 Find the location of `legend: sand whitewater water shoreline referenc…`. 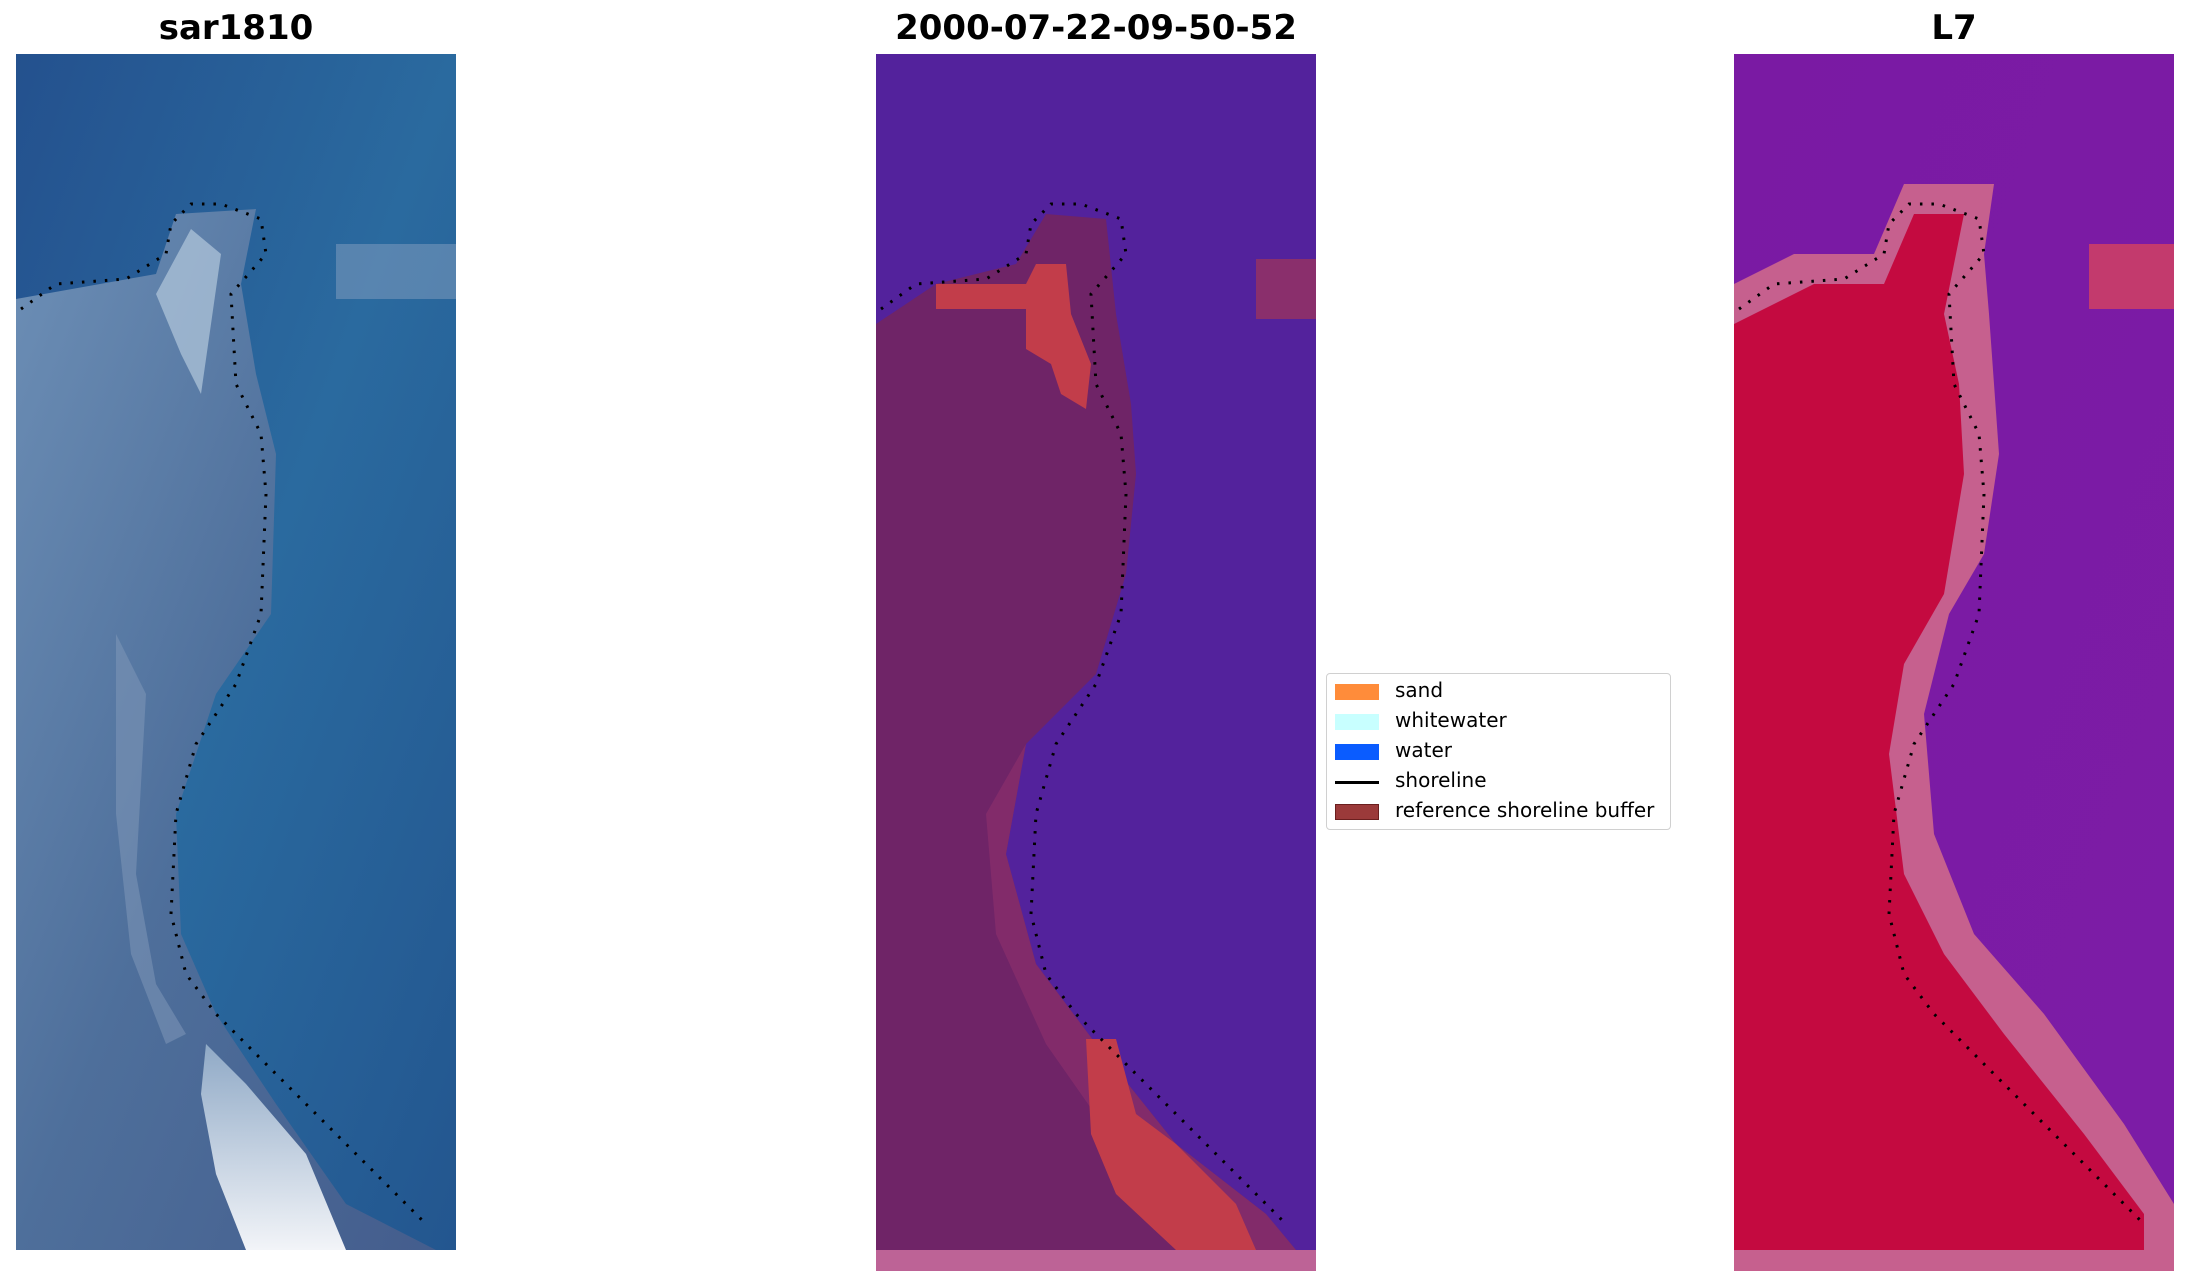

legend: sand whitewater water shoreline referenc… is located at coordinates (1498, 751).